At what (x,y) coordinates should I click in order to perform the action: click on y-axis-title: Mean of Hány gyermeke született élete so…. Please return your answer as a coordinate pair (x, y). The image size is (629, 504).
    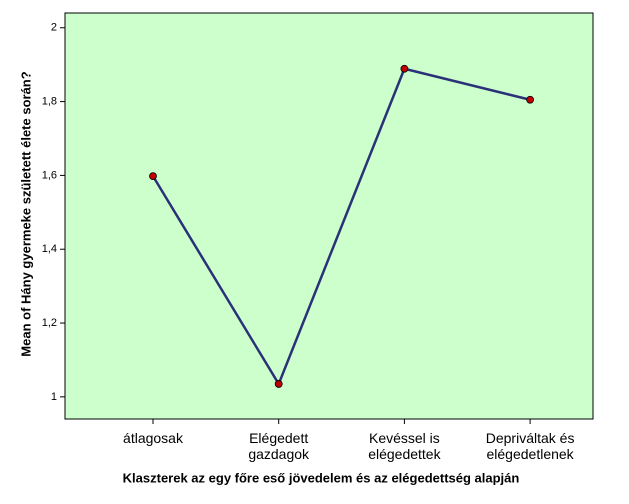
    Looking at the image, I should click on (25, 213).